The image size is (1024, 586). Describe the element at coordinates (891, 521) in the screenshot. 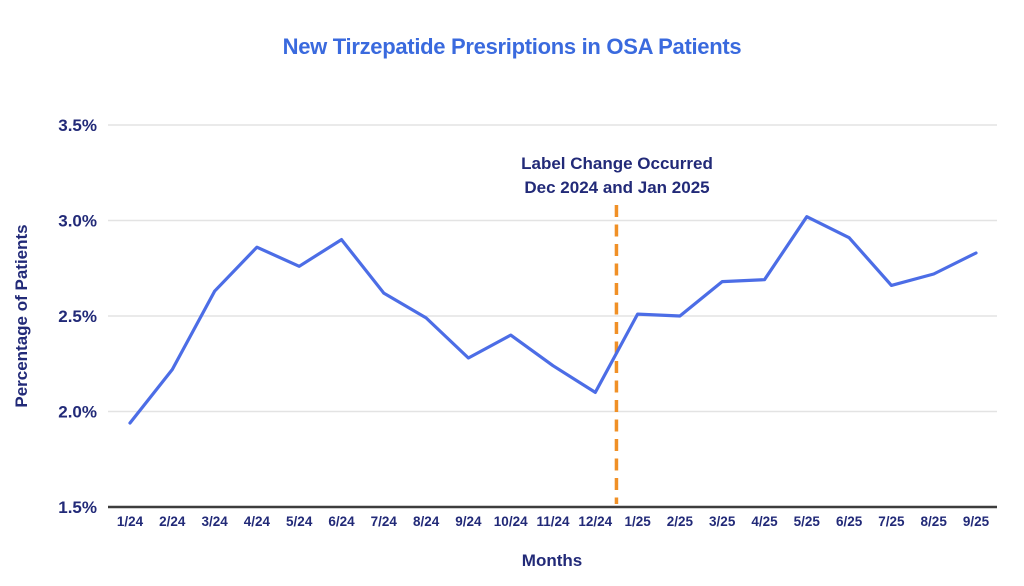

I see `x-tick-label: 7/25` at that location.